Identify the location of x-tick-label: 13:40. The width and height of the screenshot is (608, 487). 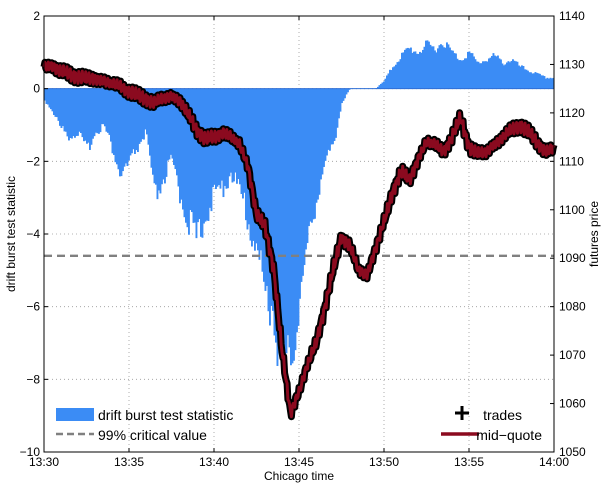
(214, 462).